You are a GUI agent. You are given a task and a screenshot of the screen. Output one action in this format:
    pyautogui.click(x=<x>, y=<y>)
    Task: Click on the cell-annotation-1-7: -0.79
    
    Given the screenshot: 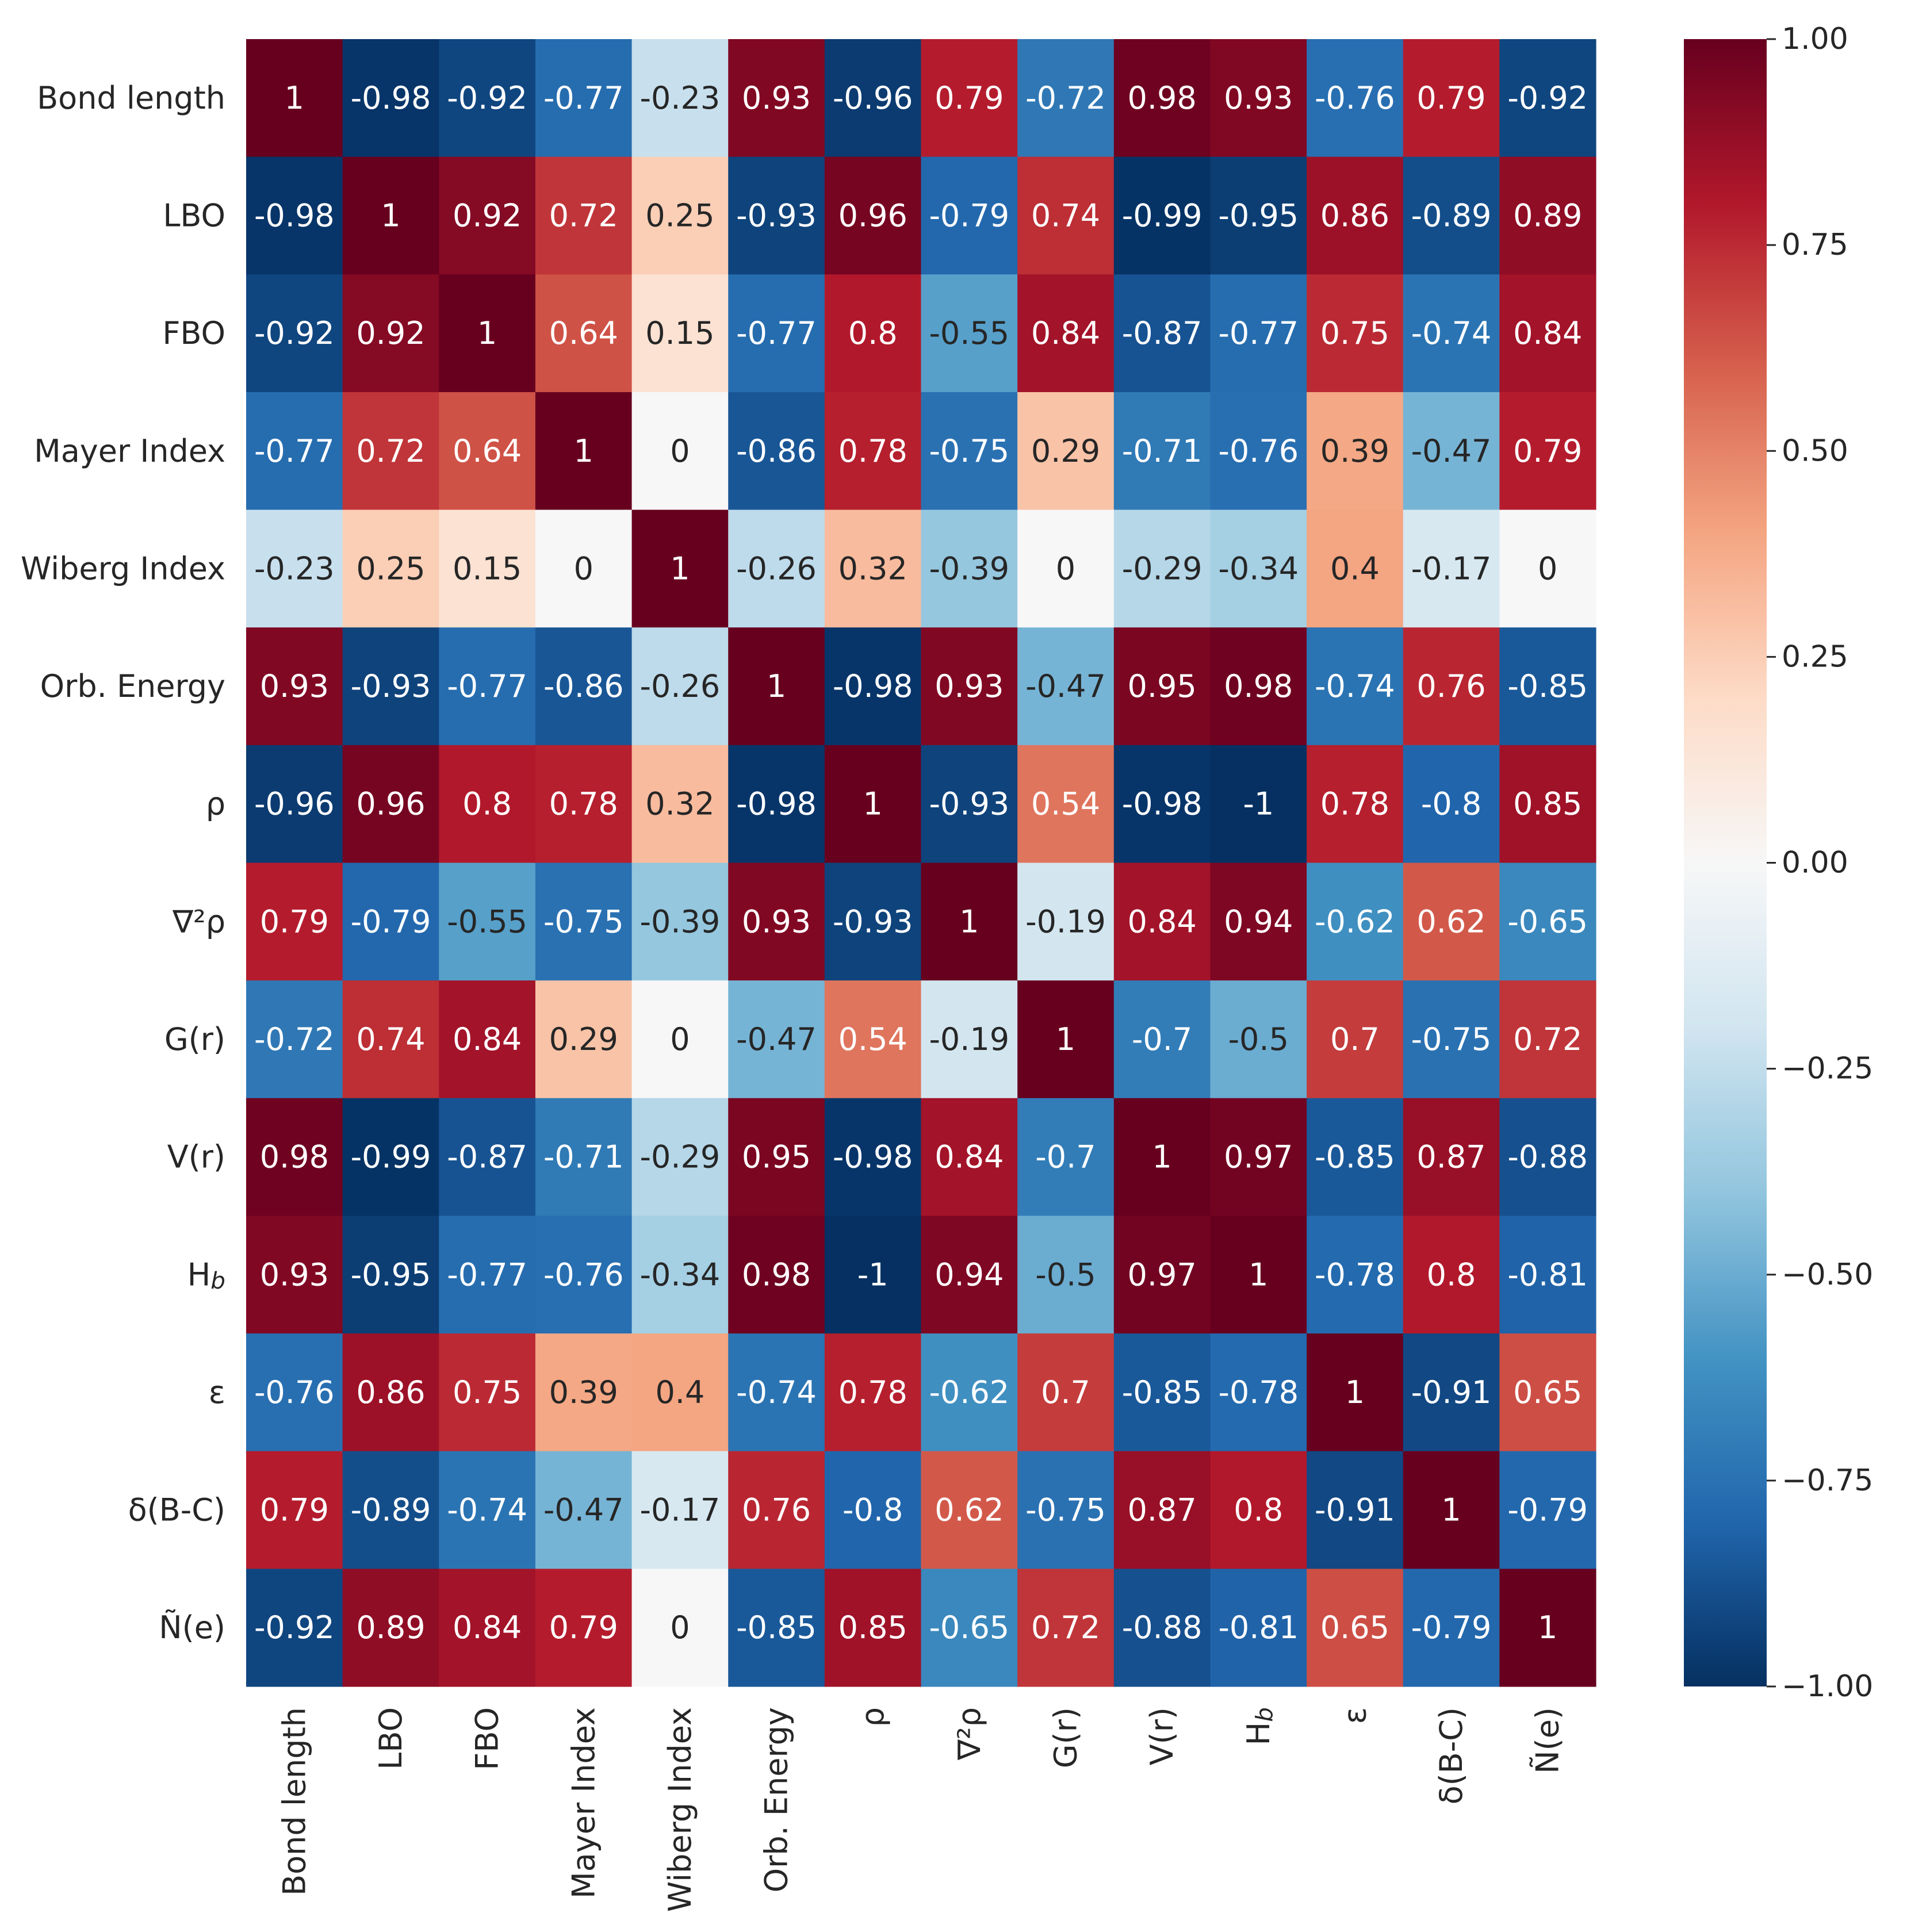 What is the action you would take?
    pyautogui.click(x=969, y=215)
    